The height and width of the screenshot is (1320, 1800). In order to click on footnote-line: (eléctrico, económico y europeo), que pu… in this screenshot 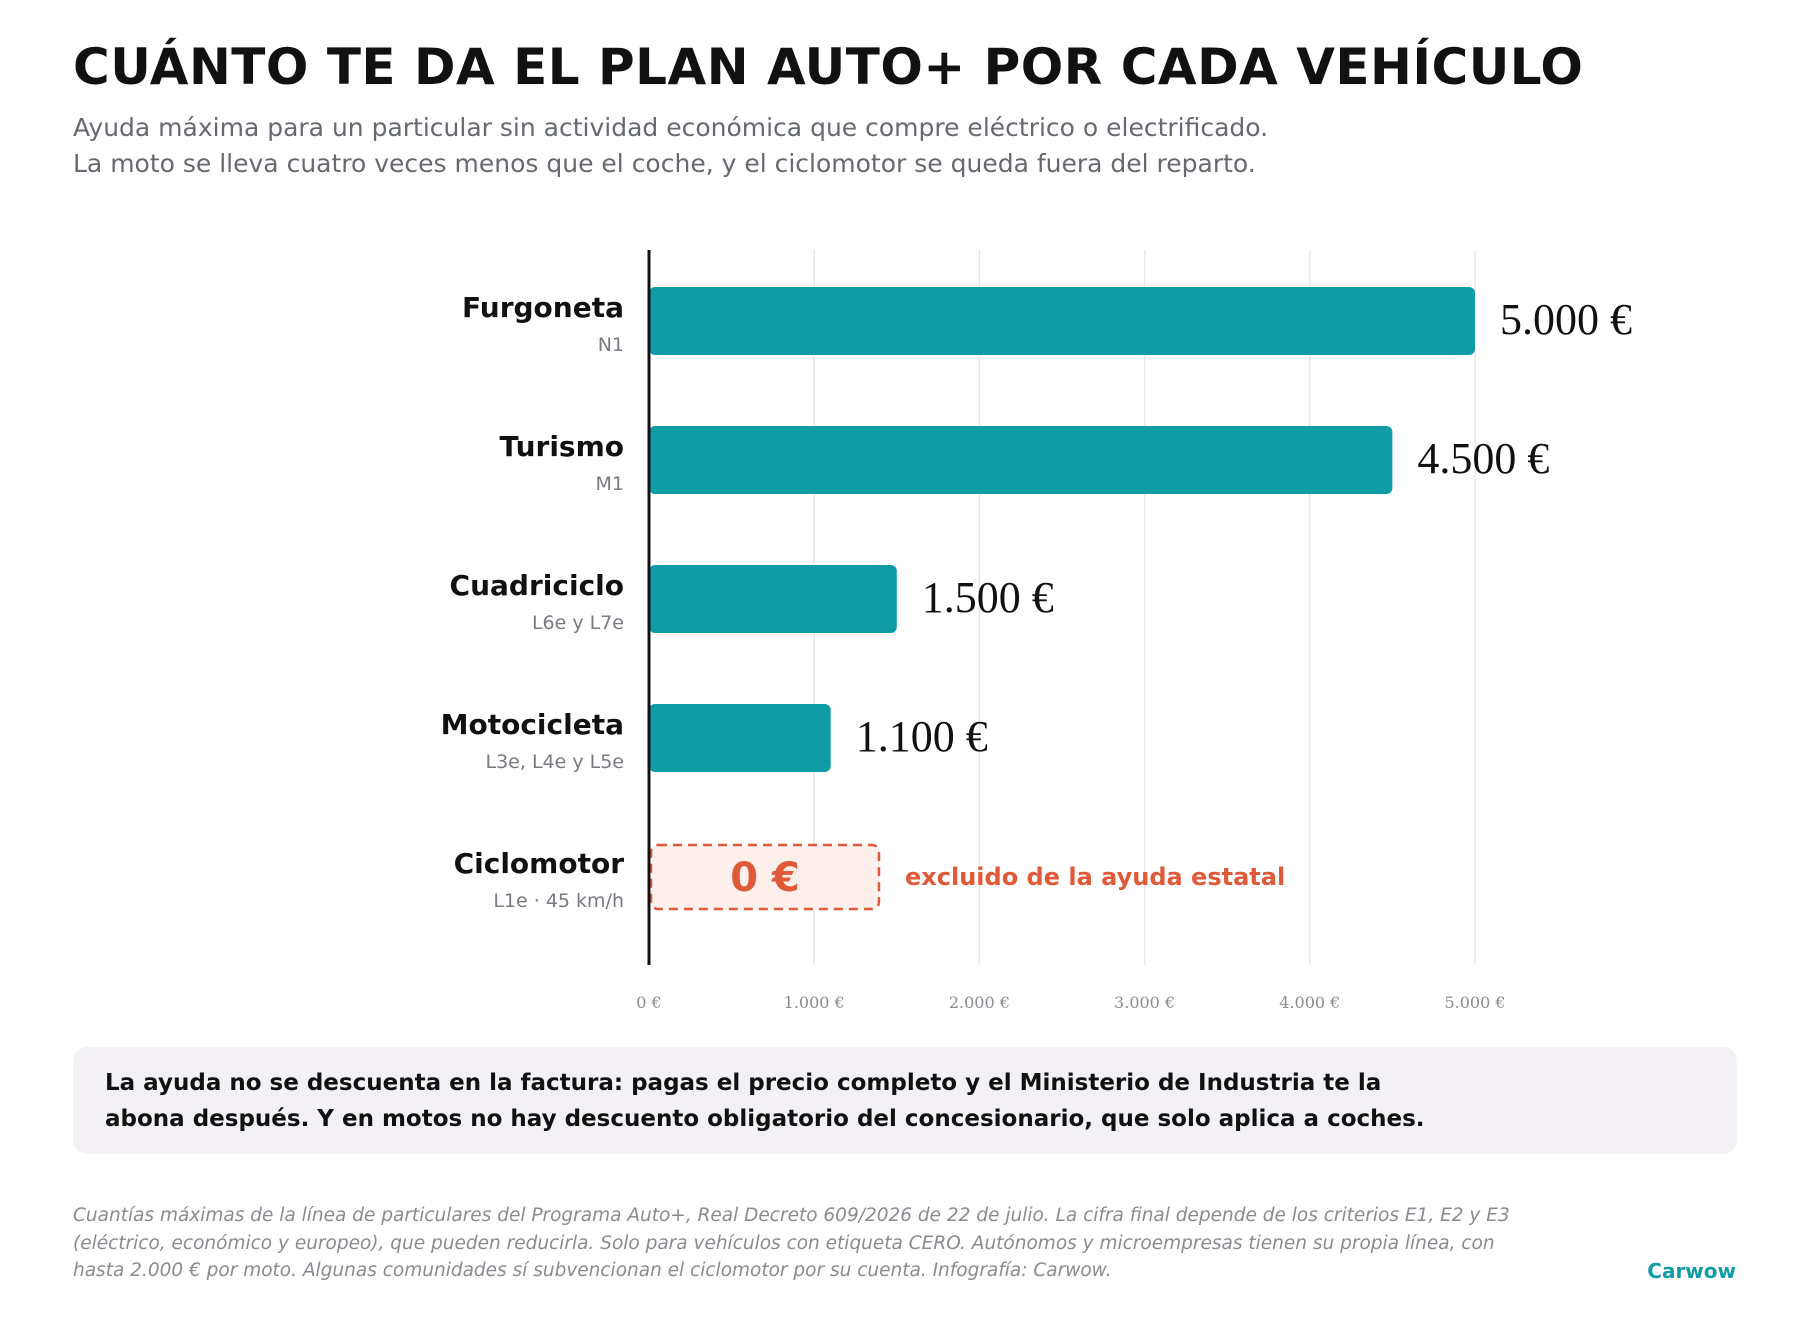, I will do `click(784, 1243)`.